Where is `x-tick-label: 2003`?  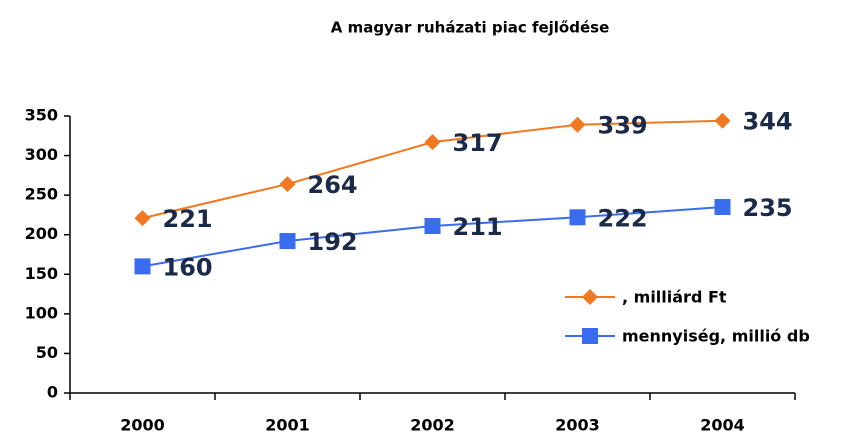
x-tick-label: 2003 is located at coordinates (577, 425).